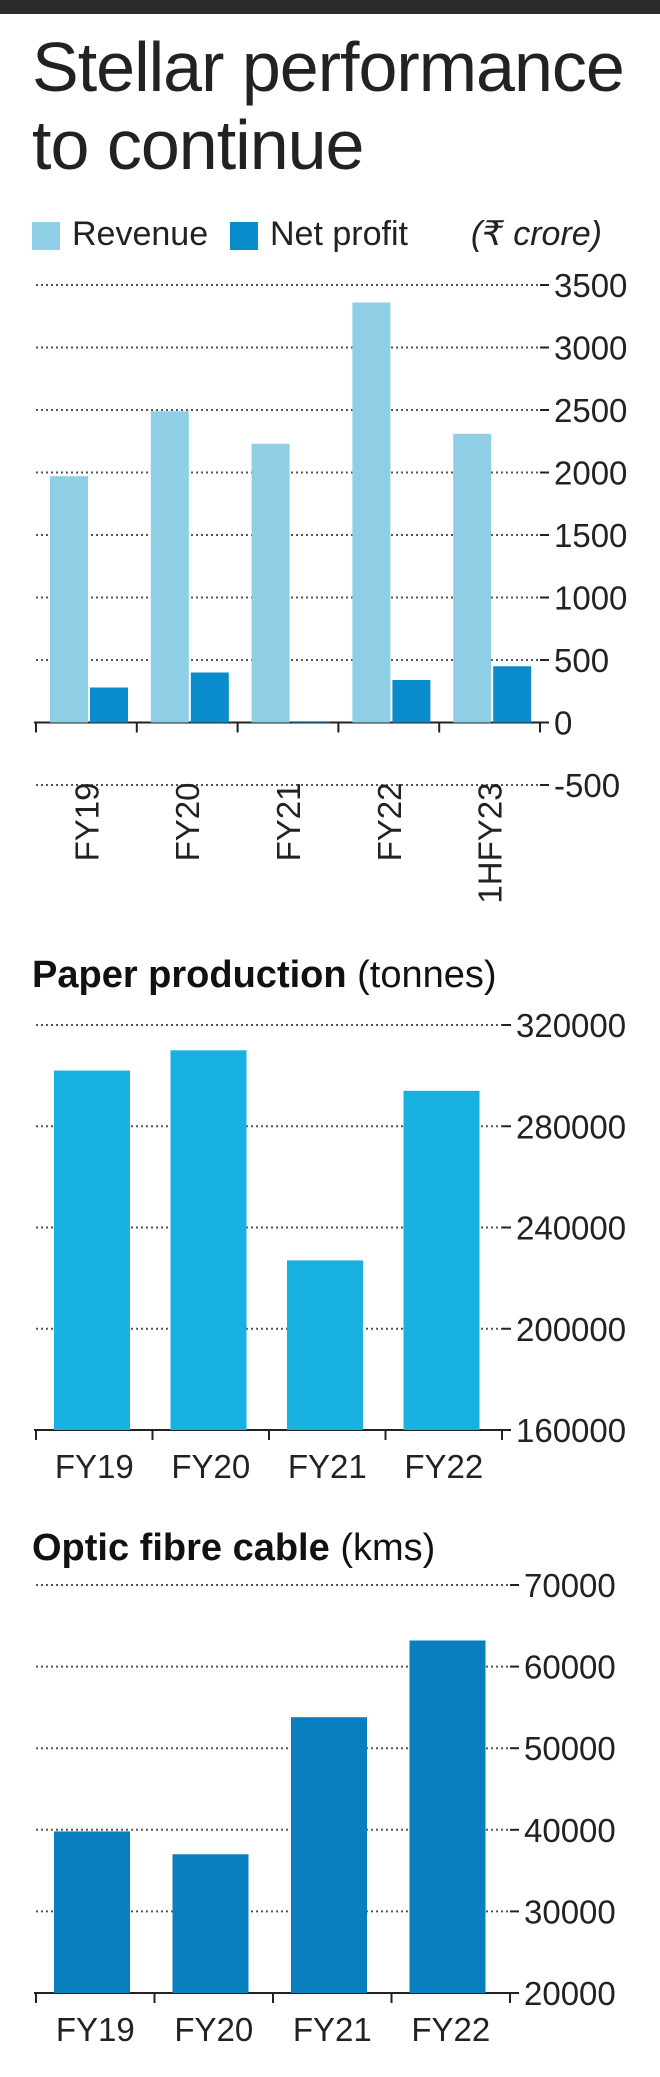 The height and width of the screenshot is (2077, 660). Describe the element at coordinates (389, 822) in the screenshot. I see `c1-category-label: FY22` at that location.